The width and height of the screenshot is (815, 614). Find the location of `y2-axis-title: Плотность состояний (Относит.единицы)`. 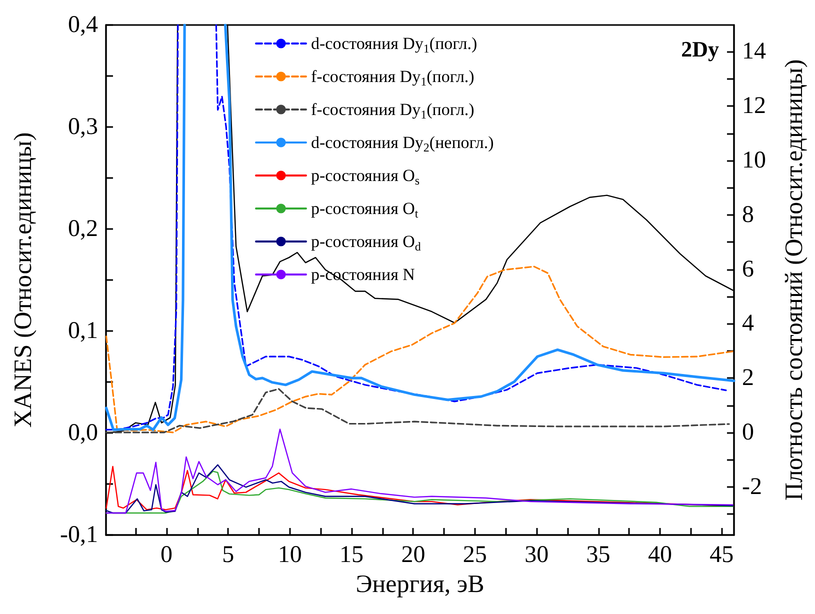

y2-axis-title: Плотность состояний (Относит.единицы) is located at coordinates (794, 280).